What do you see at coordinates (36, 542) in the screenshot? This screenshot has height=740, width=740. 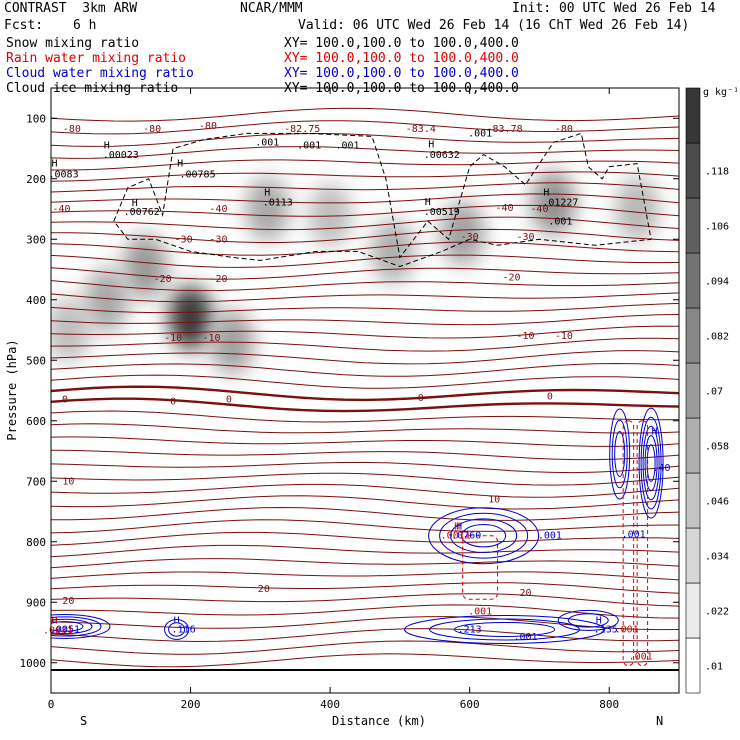 I see `y-tick-label: 800` at bounding box center [36, 542].